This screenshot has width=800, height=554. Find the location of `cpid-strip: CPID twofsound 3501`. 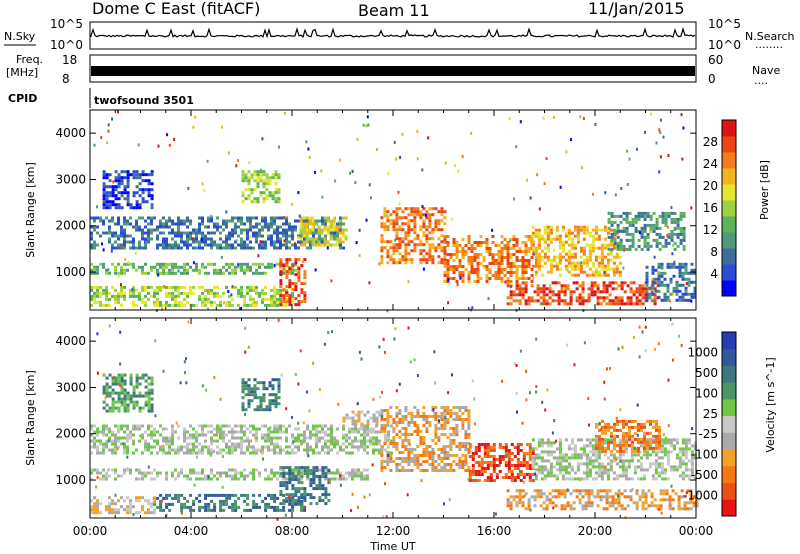

cpid-strip: CPID twofsound 3501 is located at coordinates (101, 98).